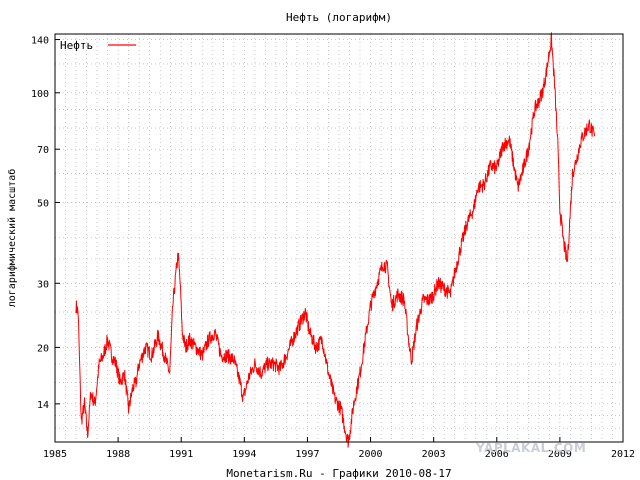  What do you see at coordinates (244, 454) in the screenshot?
I see `x-tick-label: 1994` at bounding box center [244, 454].